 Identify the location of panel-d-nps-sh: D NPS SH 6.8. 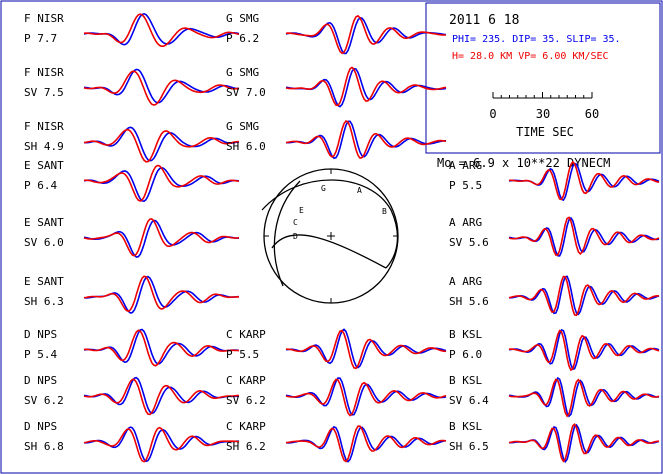
(132, 441).